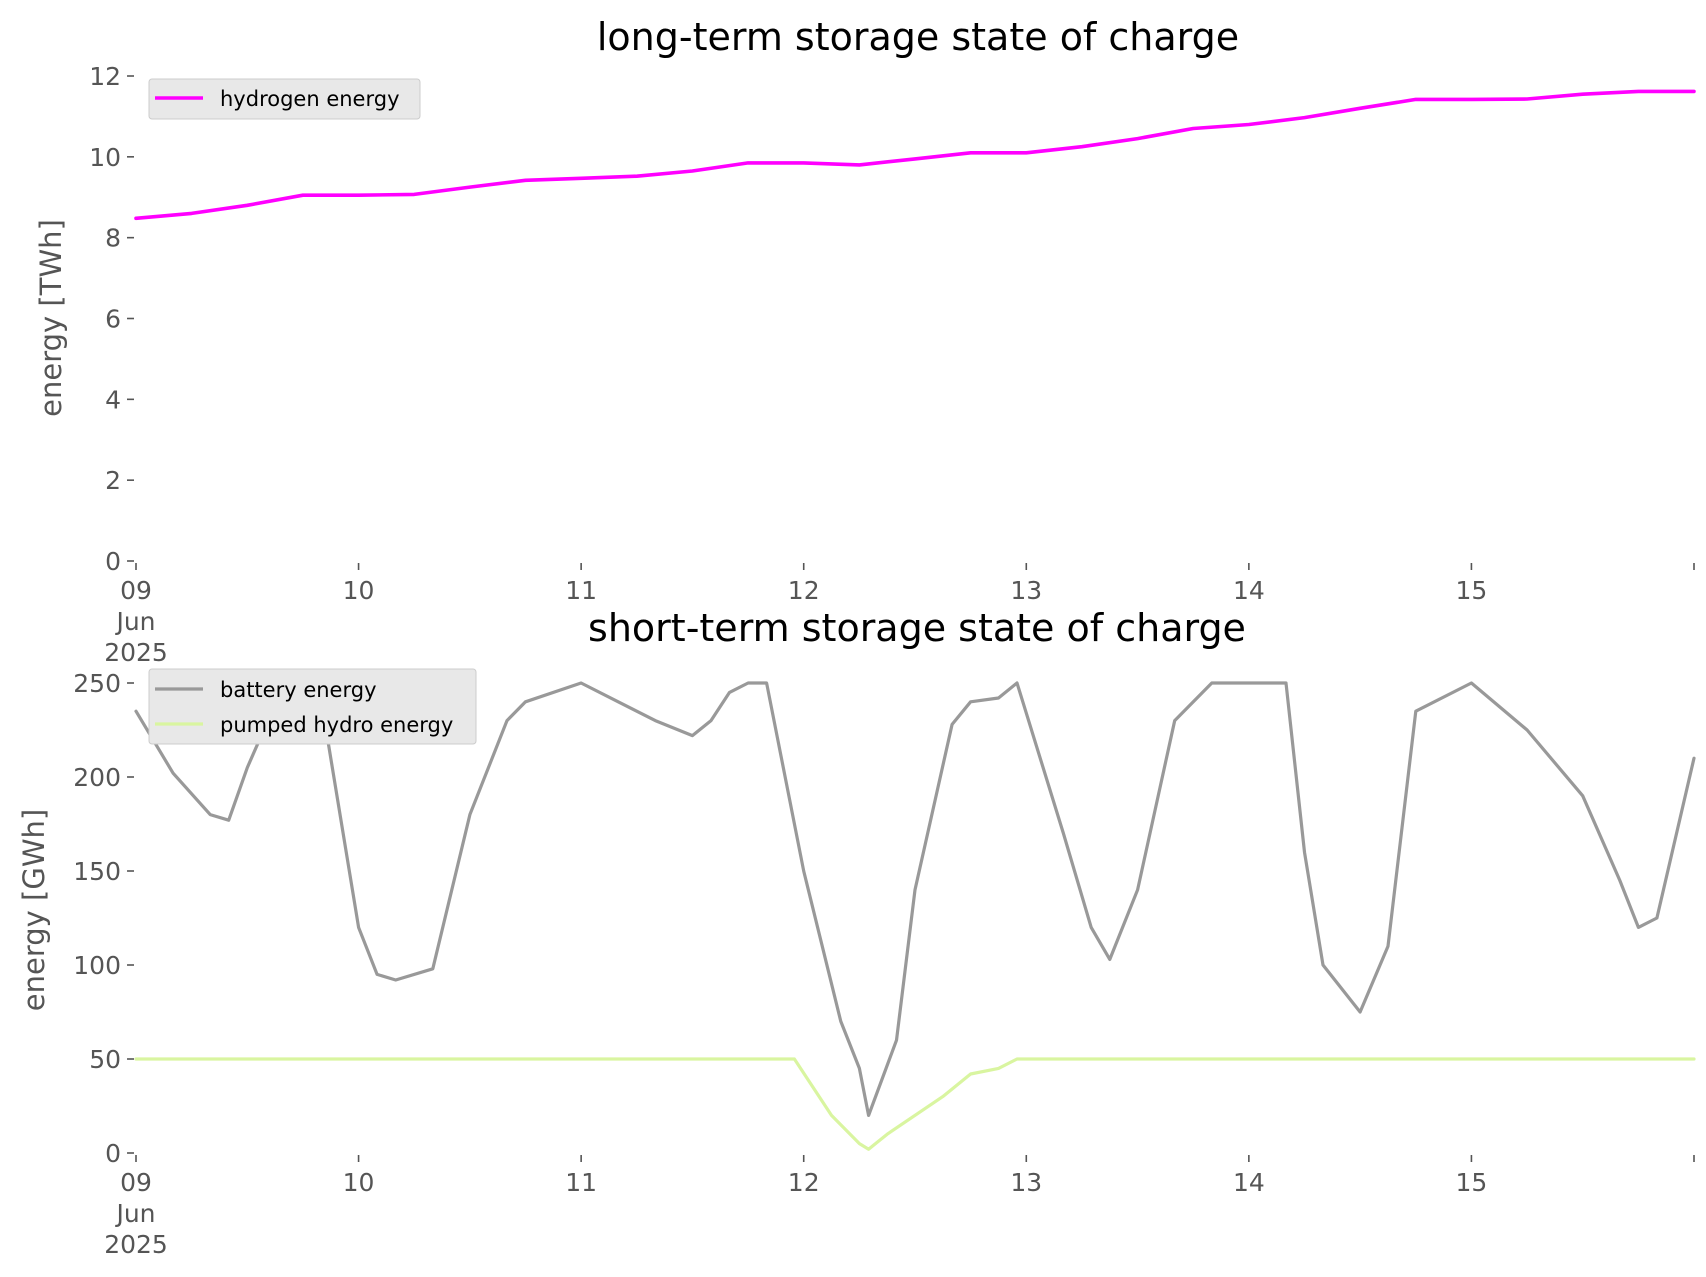 The image size is (1706, 1277). What do you see at coordinates (34, 910) in the screenshot?
I see `y-axis-label: energy [GWh]` at bounding box center [34, 910].